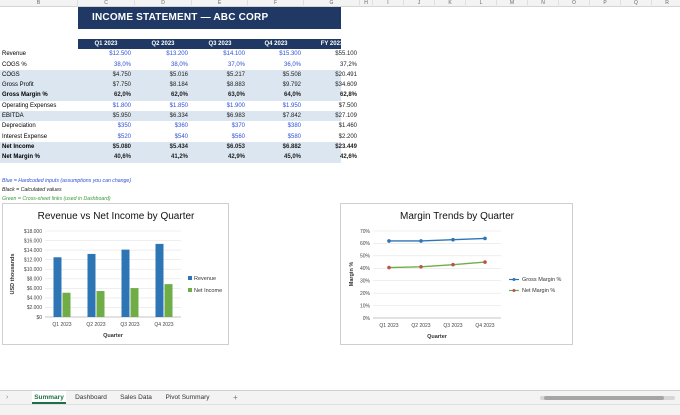 The width and height of the screenshot is (680, 415). I want to click on table-cell: $34.609, so click(346, 85).